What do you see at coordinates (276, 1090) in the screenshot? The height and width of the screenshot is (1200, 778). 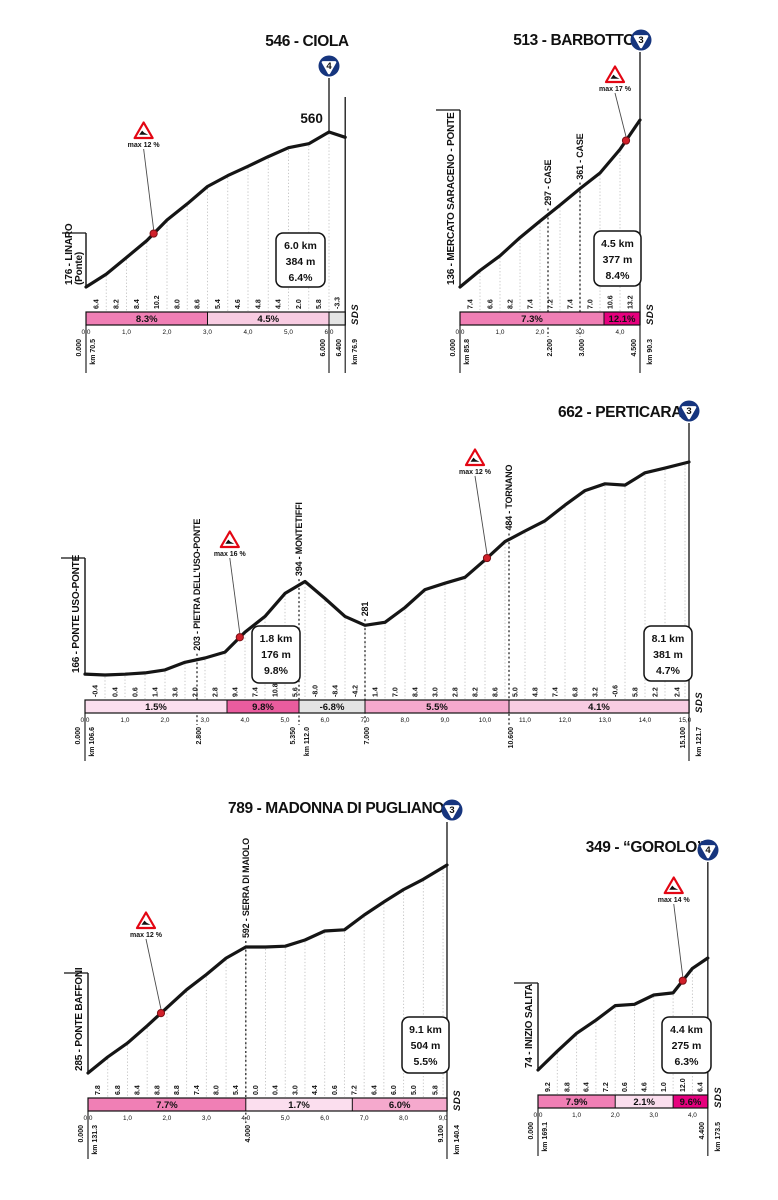 I see `gradient-value-label: 0.4` at bounding box center [276, 1090].